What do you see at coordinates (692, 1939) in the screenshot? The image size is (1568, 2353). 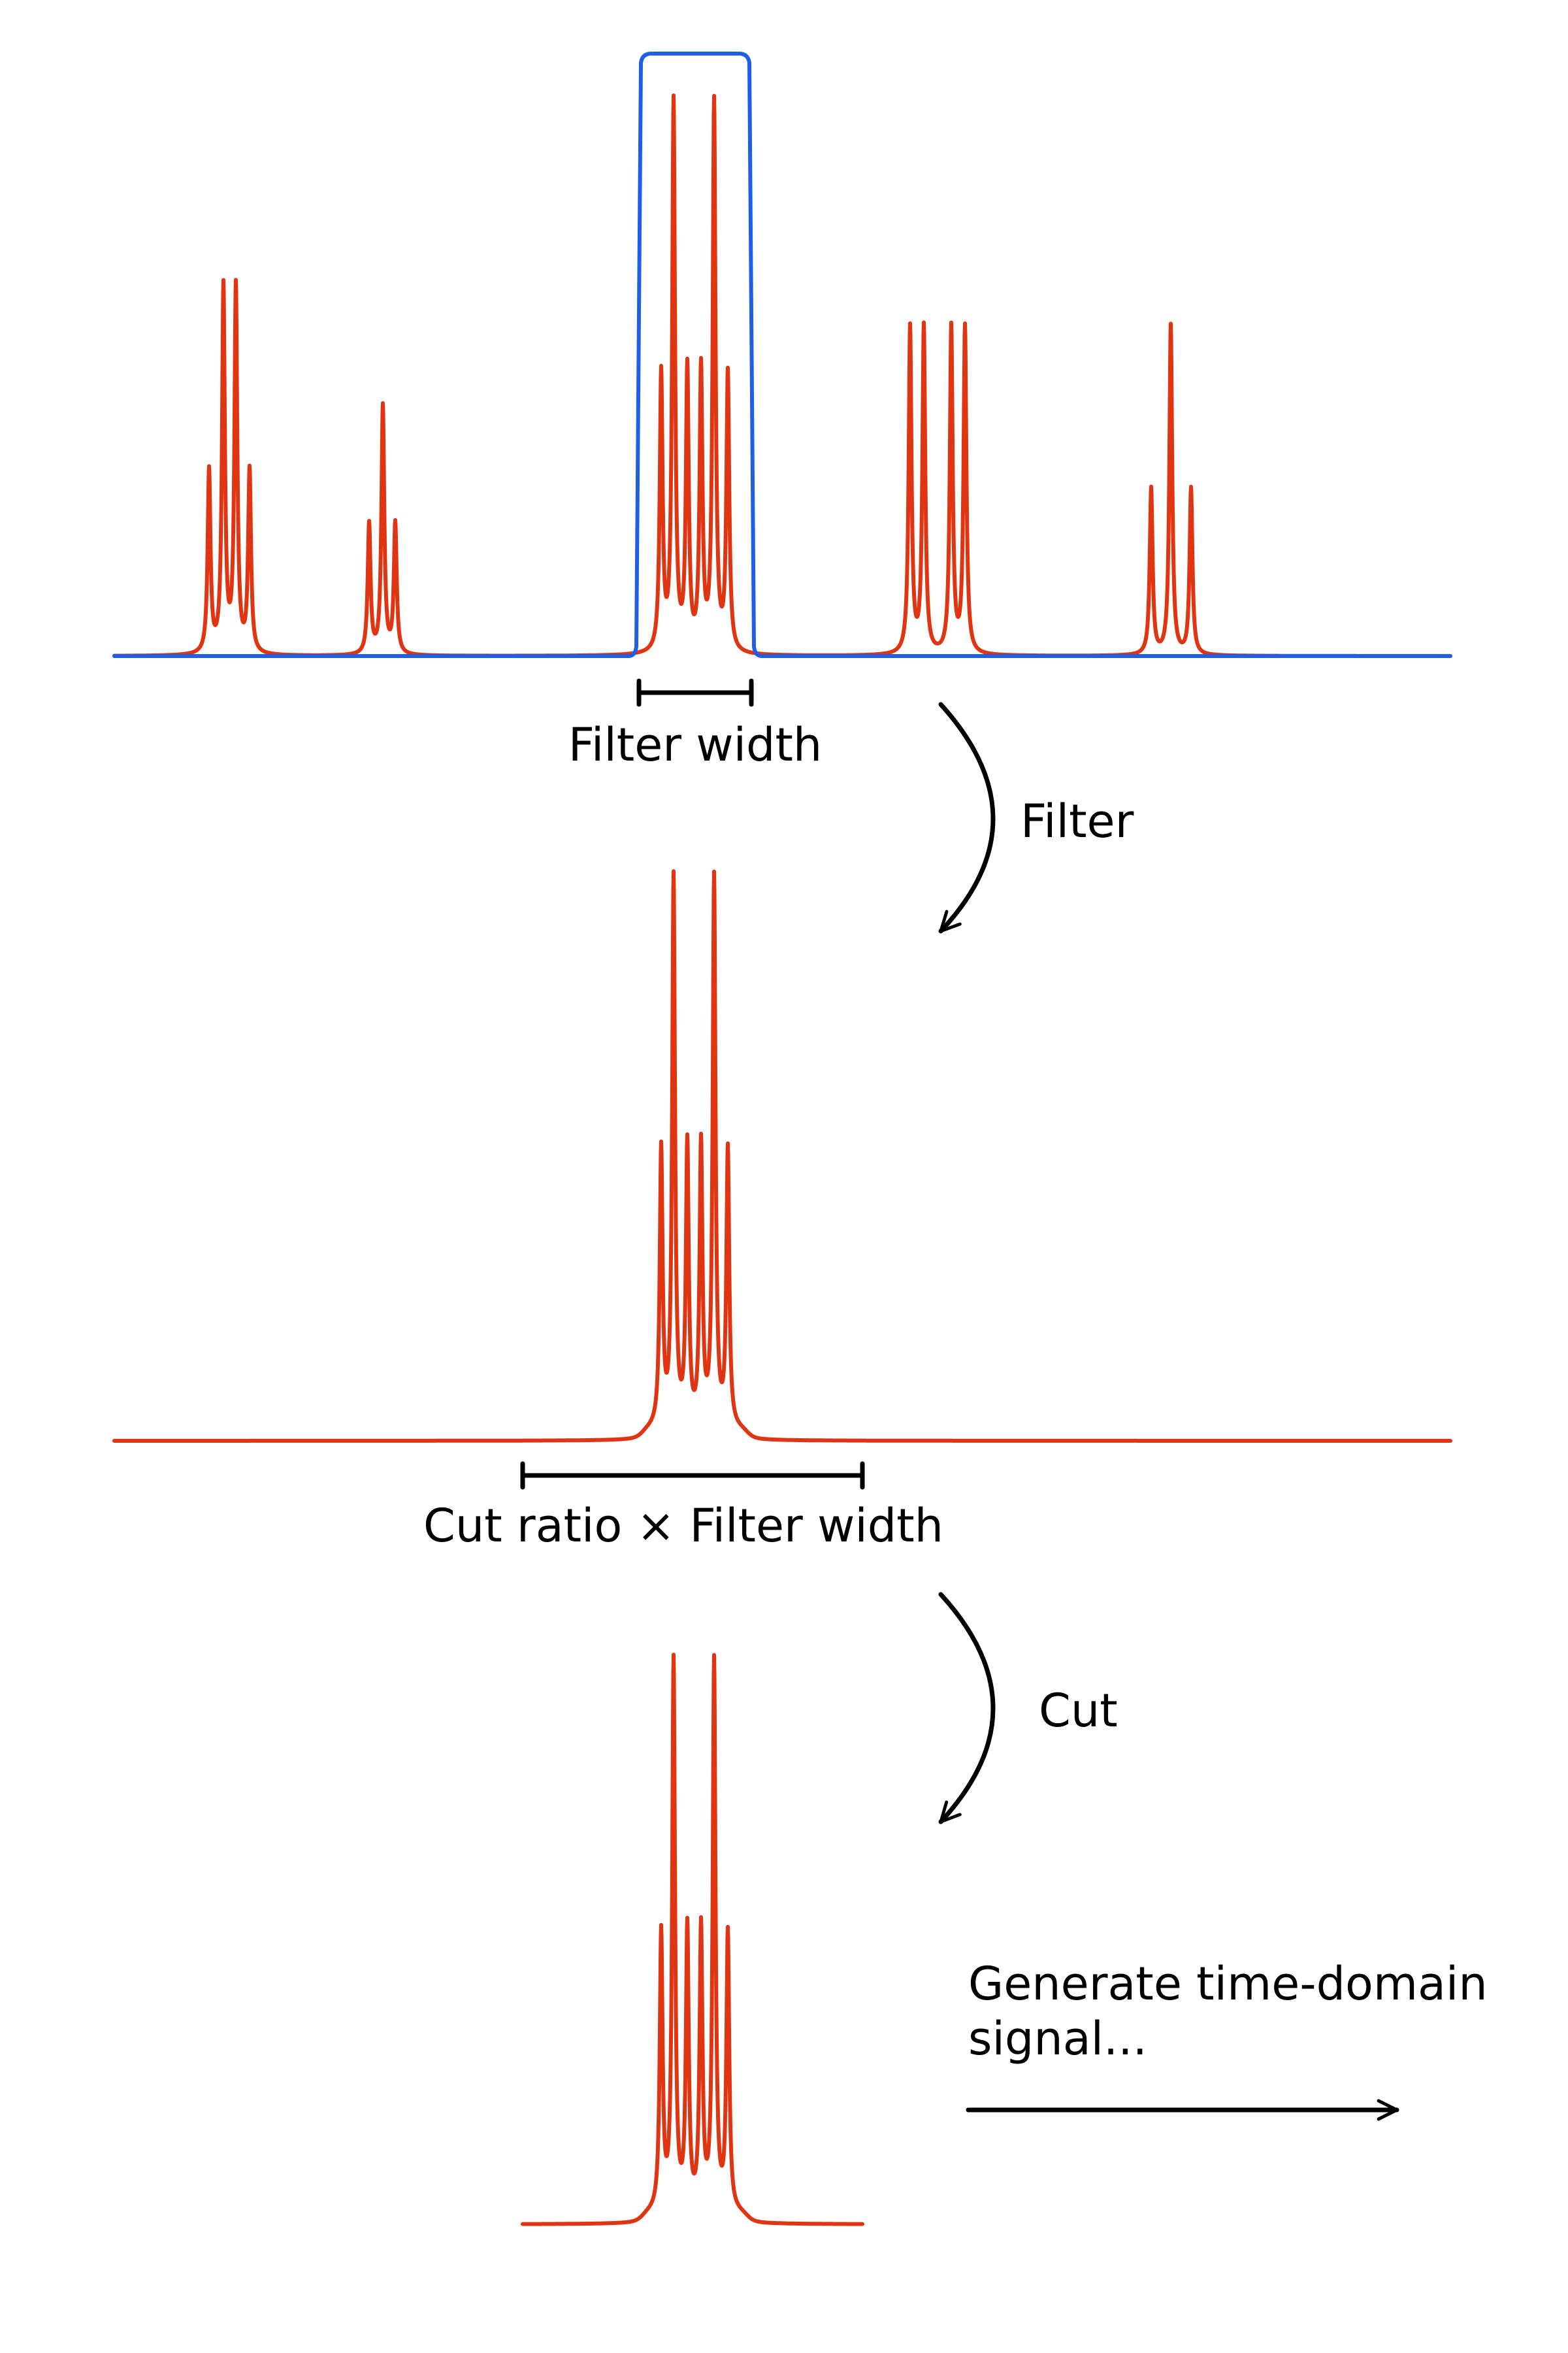 I see `cut-spectrum-trace` at bounding box center [692, 1939].